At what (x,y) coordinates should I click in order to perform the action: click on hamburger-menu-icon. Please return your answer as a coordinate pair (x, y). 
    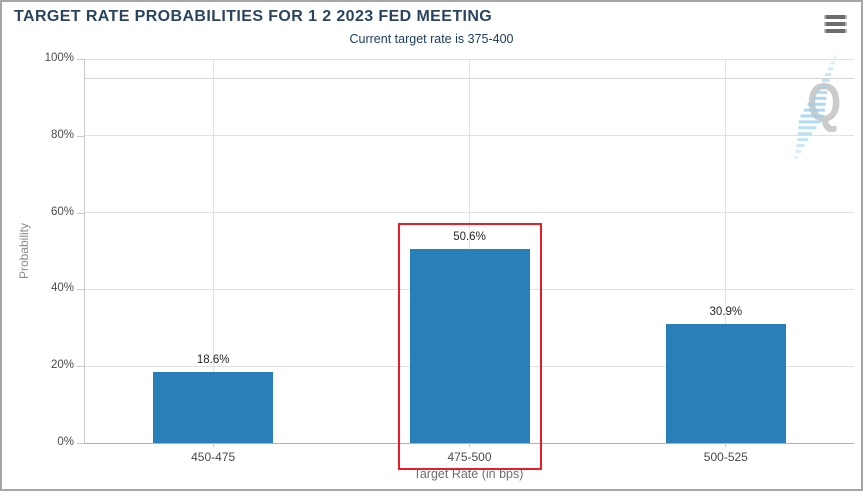
    Looking at the image, I should click on (837, 24).